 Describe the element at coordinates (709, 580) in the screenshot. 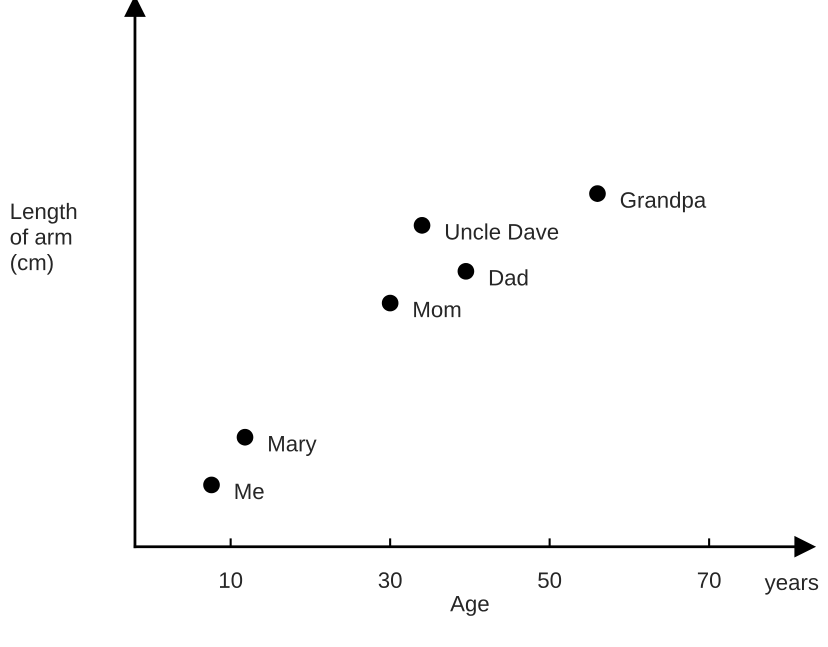

I see `x-tick-label: 70` at that location.